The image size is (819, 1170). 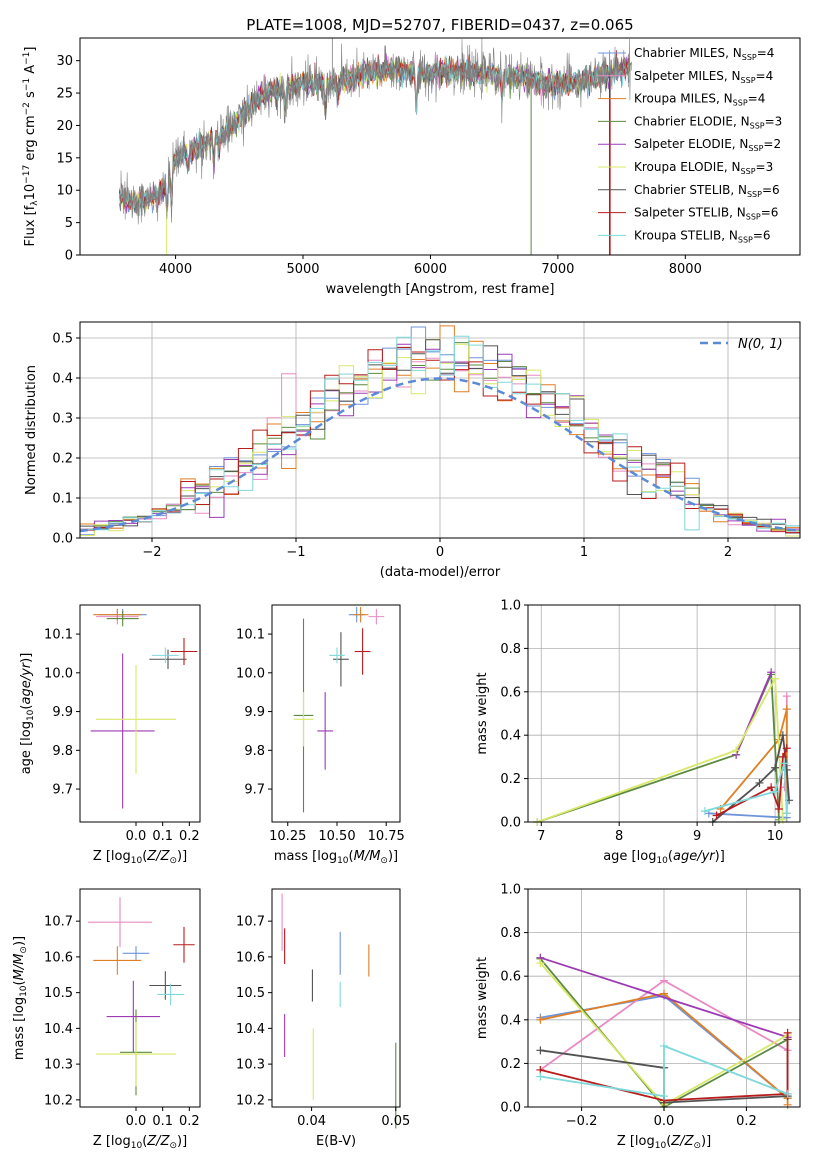 I want to click on y-tick-label: 20, so click(x=64, y=126).